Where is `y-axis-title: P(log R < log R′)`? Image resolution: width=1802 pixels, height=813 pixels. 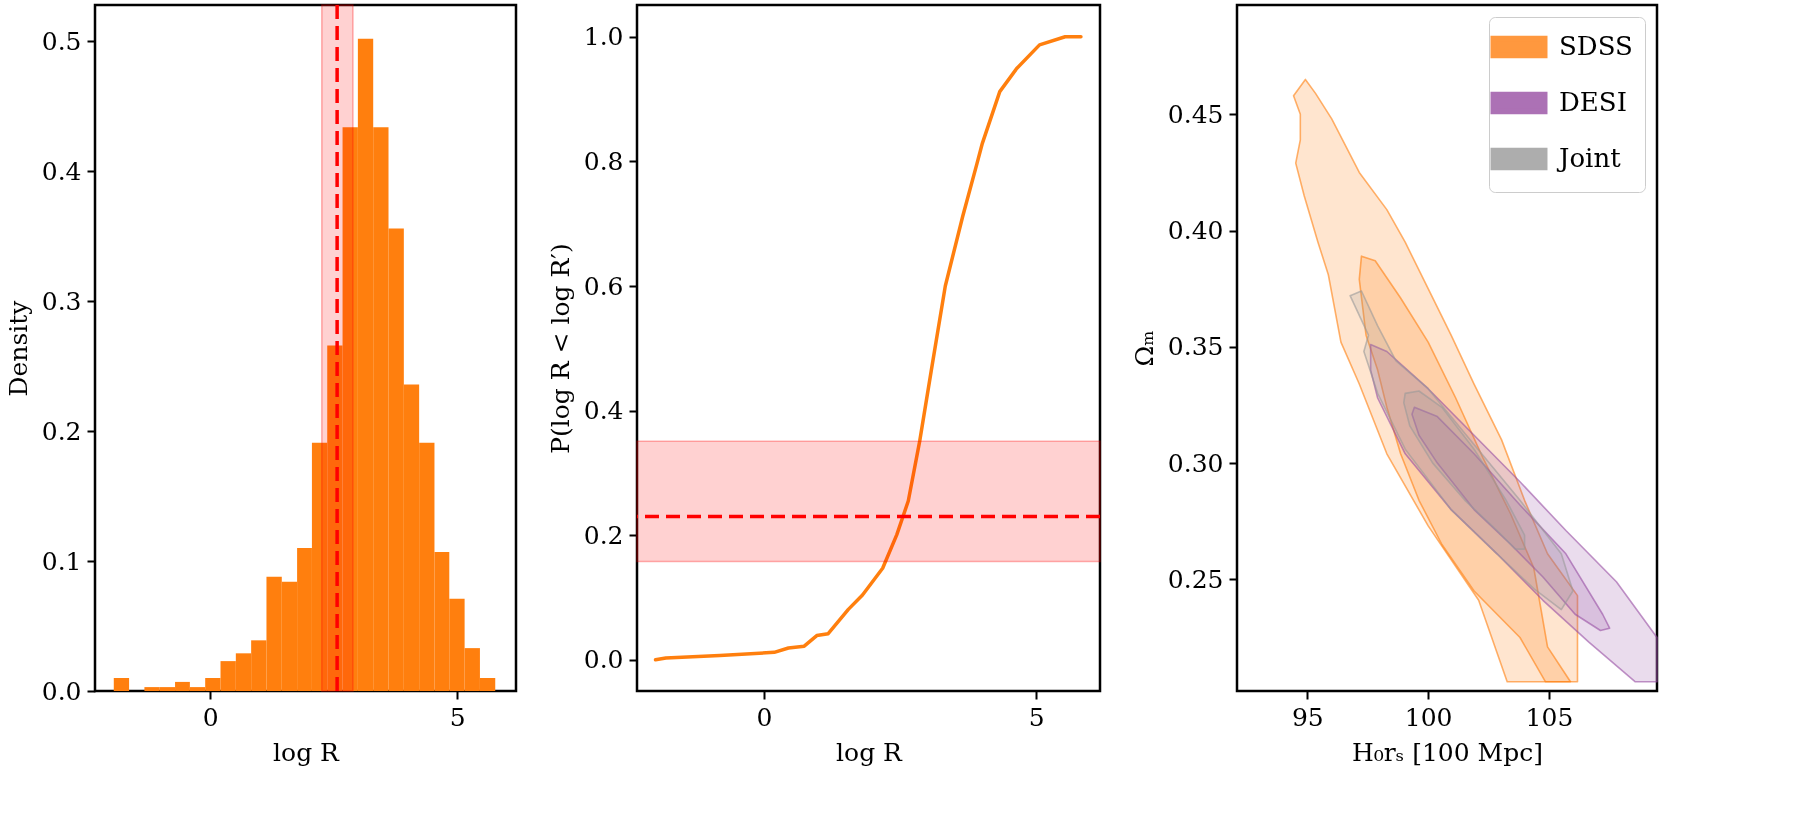 y-axis-title: P(log R < log R′) is located at coordinates (560, 348).